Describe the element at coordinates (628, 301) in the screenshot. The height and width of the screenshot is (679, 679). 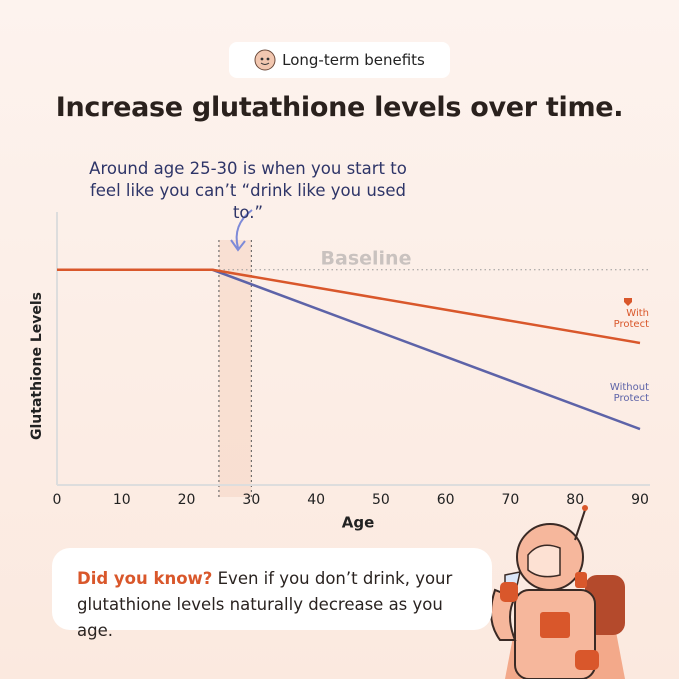
I see `series-marker` at that location.